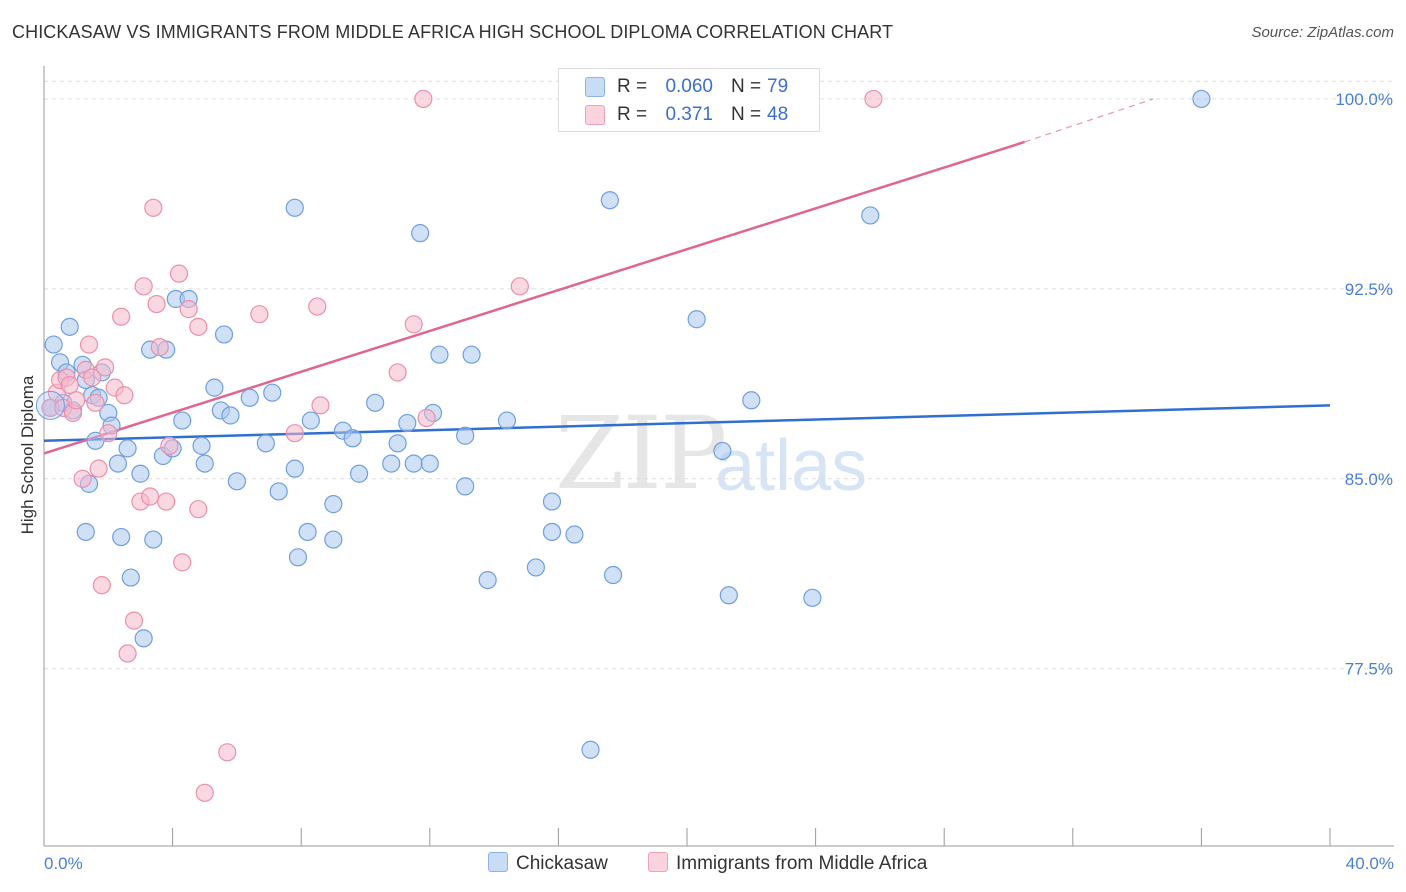 This screenshot has height=892, width=1406. Describe the element at coordinates (778, 114) in the screenshot. I see `legend-n-value: 48` at that location.